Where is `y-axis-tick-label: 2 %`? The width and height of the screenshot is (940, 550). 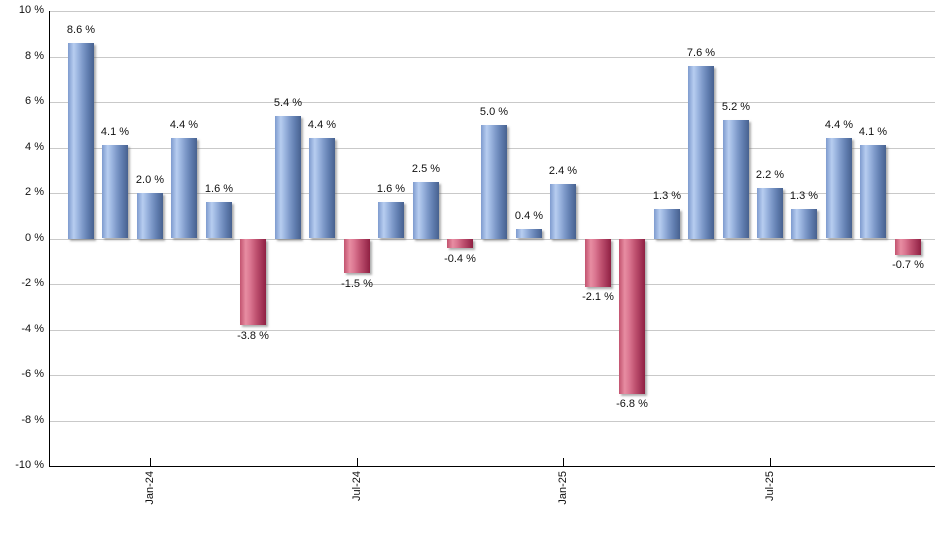 y-axis-tick-label: 2 % is located at coordinates (34, 192).